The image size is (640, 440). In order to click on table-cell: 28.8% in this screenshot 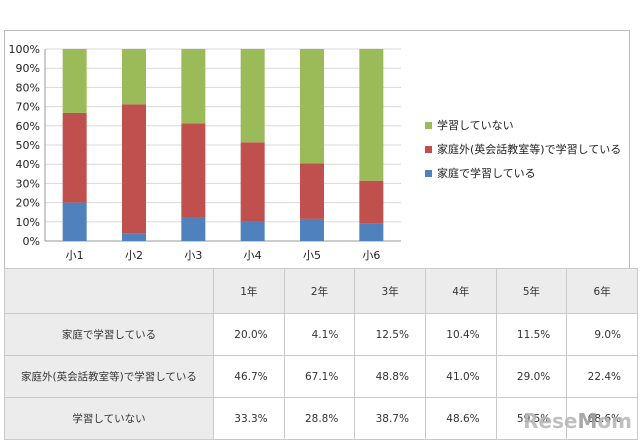, I will do `click(319, 418)`.